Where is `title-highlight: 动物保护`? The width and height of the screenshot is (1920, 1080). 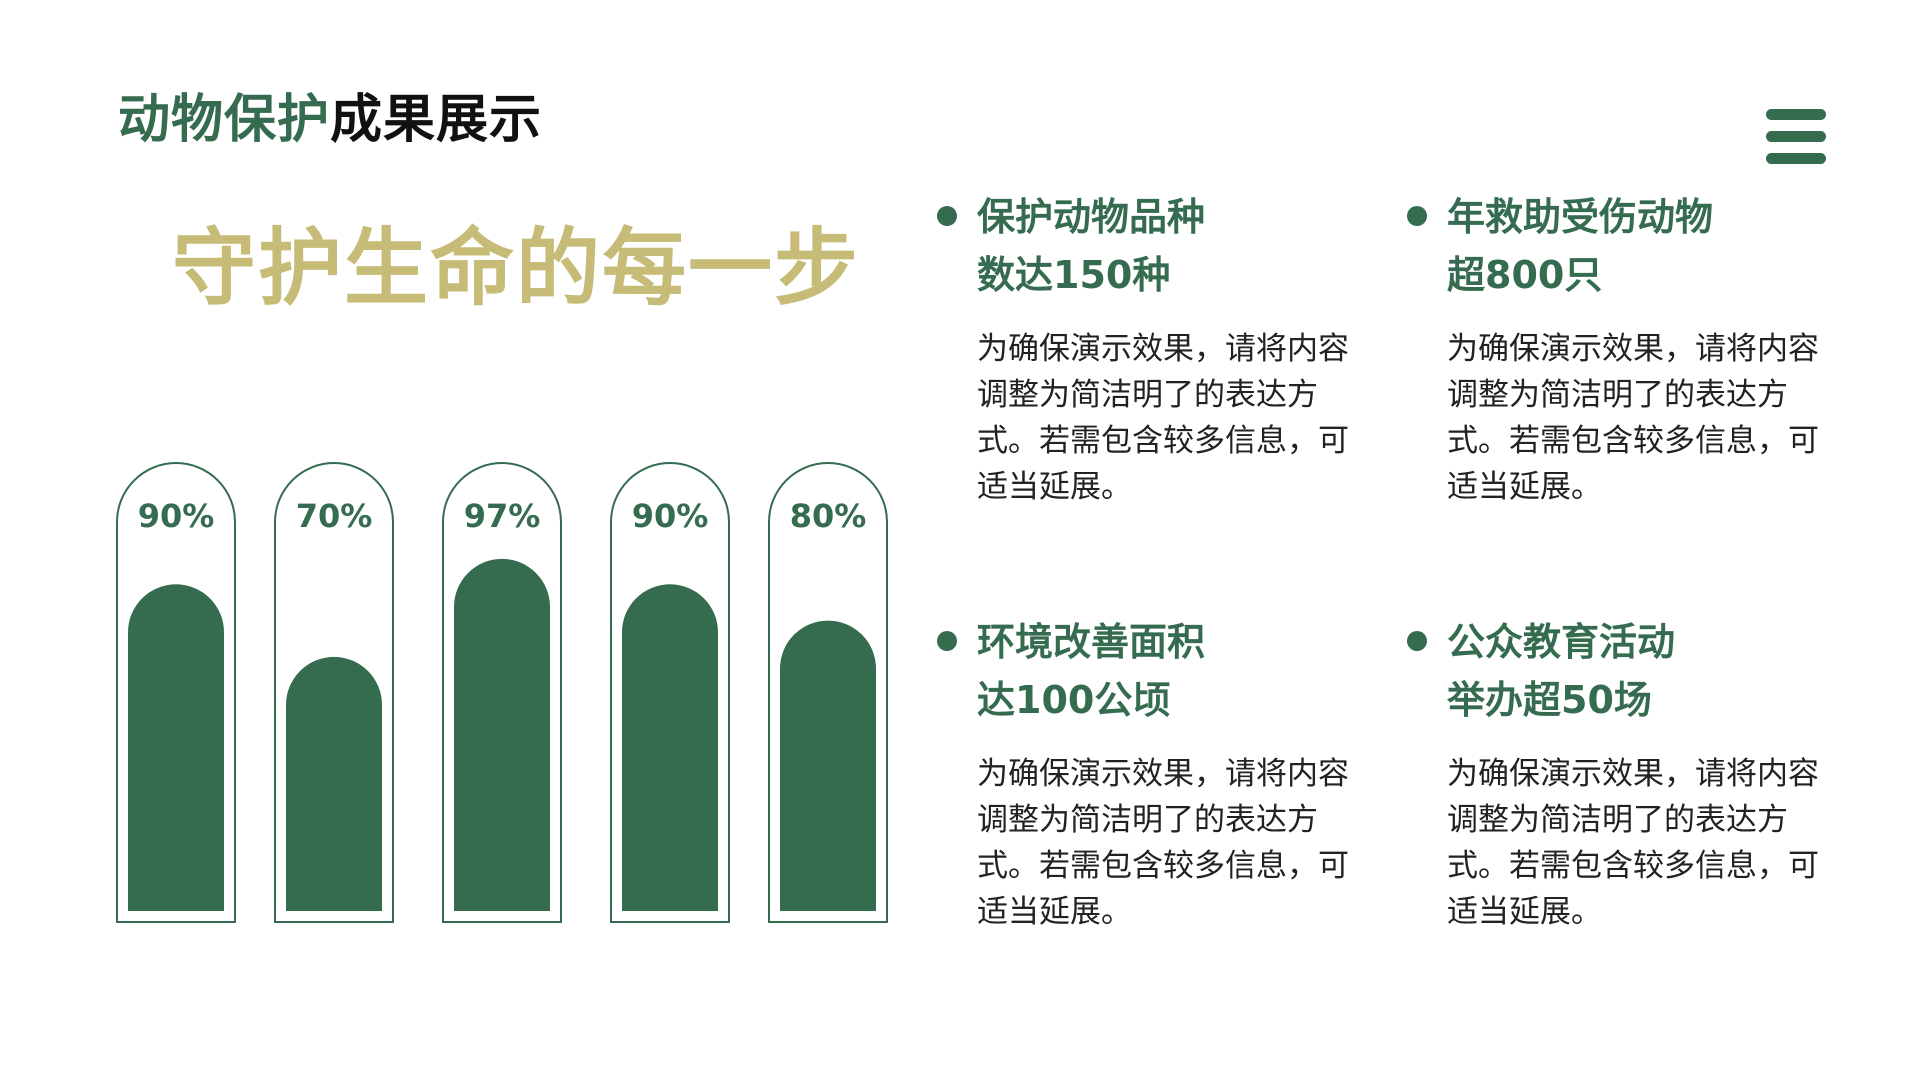
title-highlight: 动物保护 is located at coordinates (224, 120).